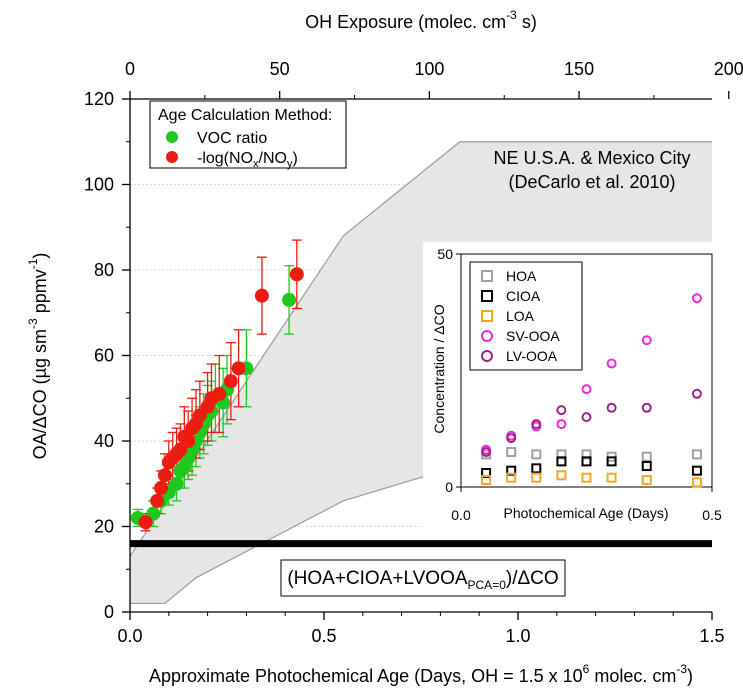 The height and width of the screenshot is (691, 743). Describe the element at coordinates (591, 158) in the screenshot. I see `band-label-line1: NE U.S.A. & Mexico City` at that location.